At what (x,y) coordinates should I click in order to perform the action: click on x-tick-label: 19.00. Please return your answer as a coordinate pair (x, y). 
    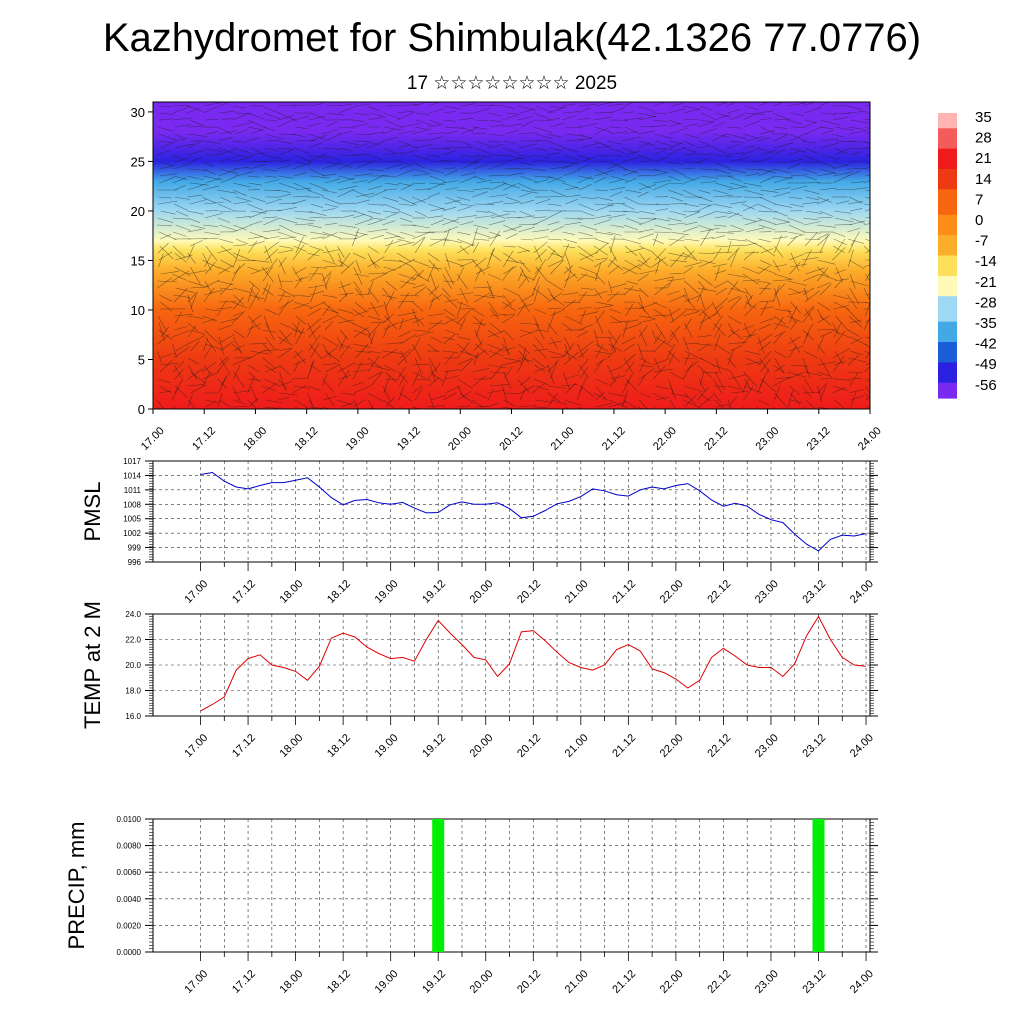
    Looking at the image, I should click on (387, 982).